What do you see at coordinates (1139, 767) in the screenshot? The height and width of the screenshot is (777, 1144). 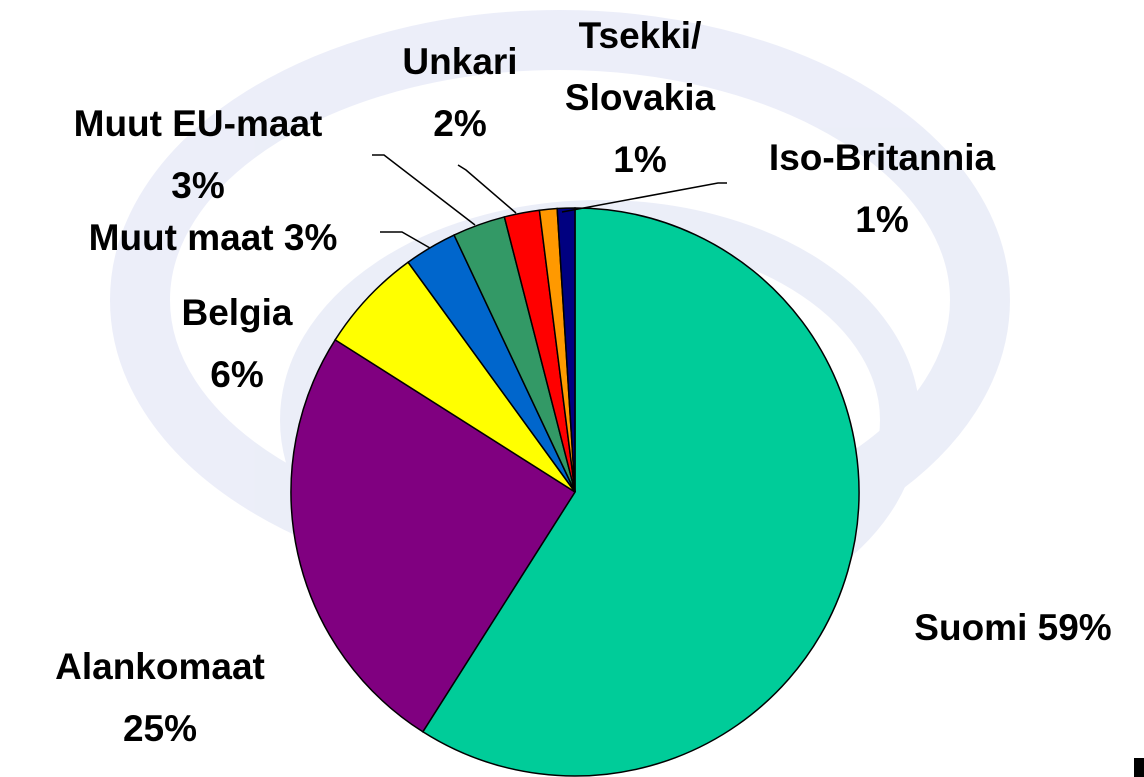 I see `corner-mark` at bounding box center [1139, 767].